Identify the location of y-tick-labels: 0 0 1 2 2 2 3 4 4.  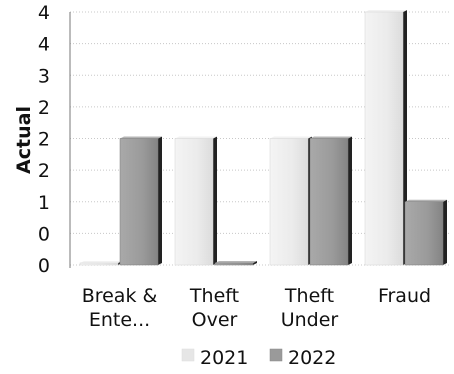
(44, 139).